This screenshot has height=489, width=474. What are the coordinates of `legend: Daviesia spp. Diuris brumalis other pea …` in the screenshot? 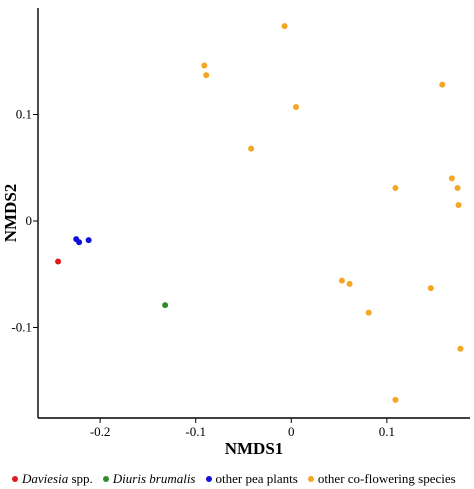 It's located at (237, 479).